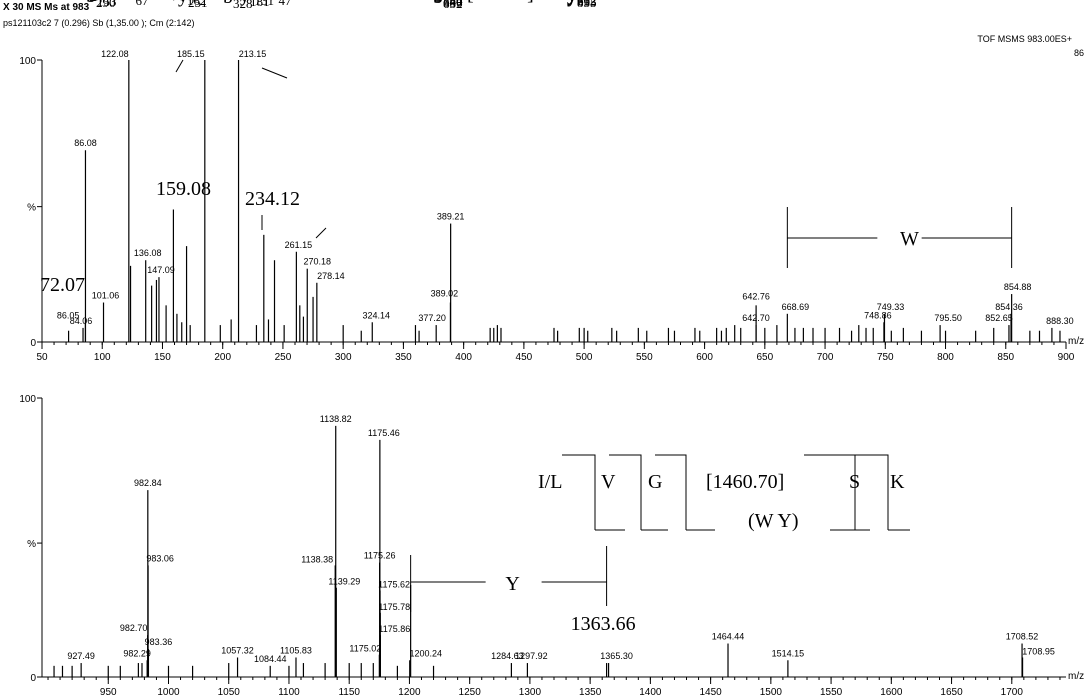 The width and height of the screenshot is (1088, 700). Describe the element at coordinates (193, 5) in the screenshot. I see `fragment-annotation: y251` at that location.